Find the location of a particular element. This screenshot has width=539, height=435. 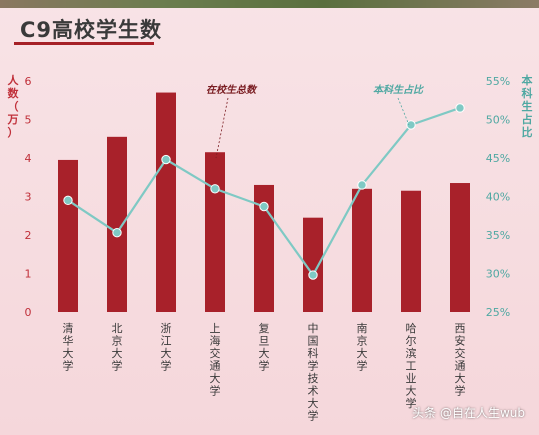

y2-tick-label: 45% is located at coordinates (498, 158).